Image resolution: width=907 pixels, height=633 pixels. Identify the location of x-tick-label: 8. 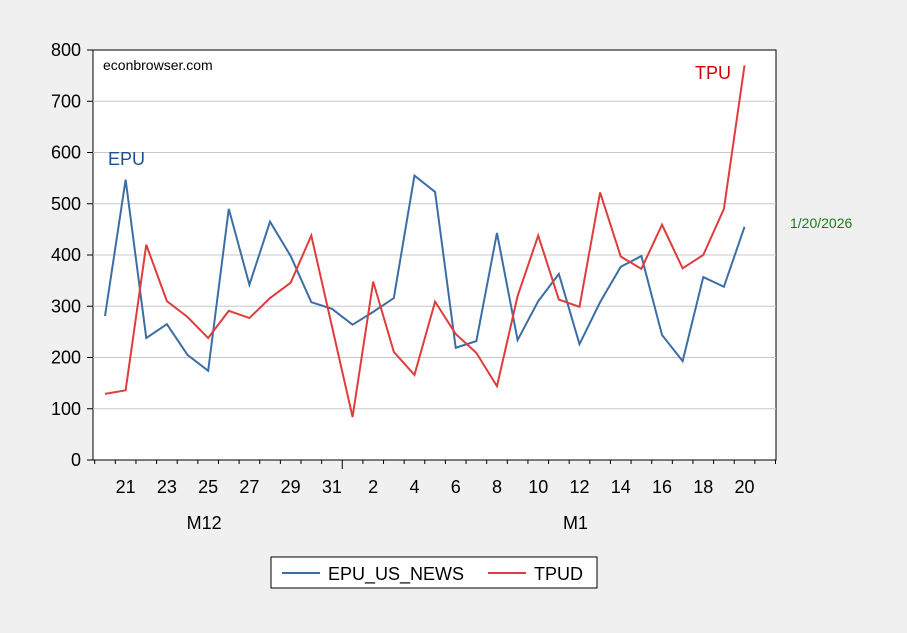
(497, 487).